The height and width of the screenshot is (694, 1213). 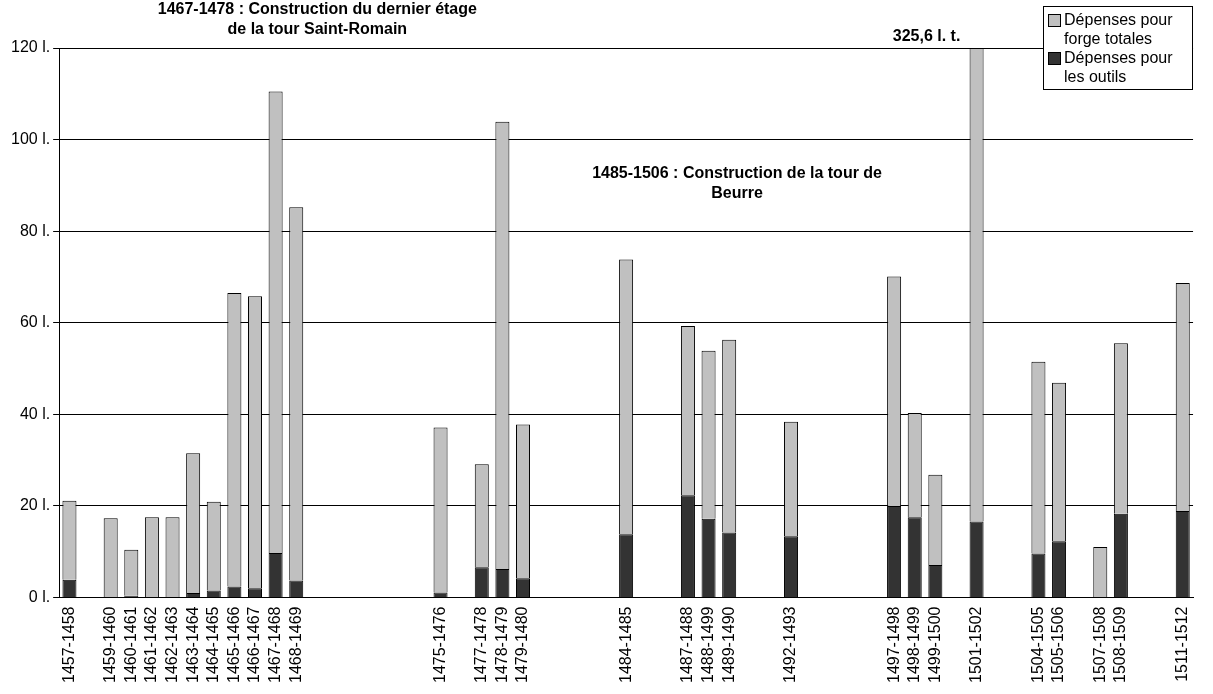 What do you see at coordinates (893, 644) in the screenshot?
I see `x-tick-label: 1497-1498` at bounding box center [893, 644].